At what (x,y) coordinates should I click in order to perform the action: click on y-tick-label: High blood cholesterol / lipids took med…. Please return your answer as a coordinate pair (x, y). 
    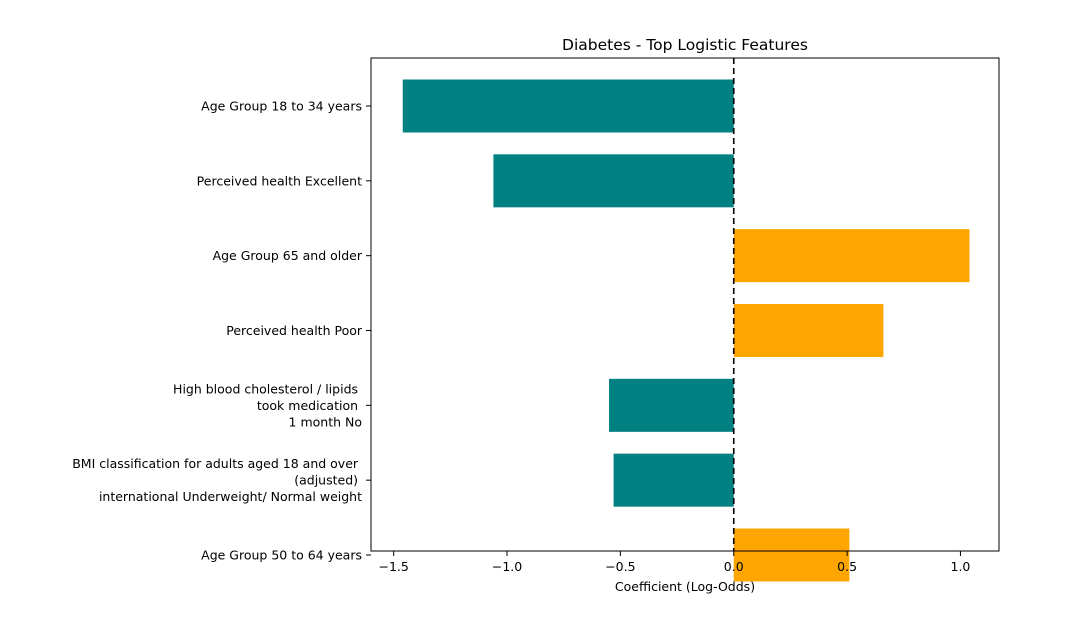
    Looking at the image, I should click on (267, 405).